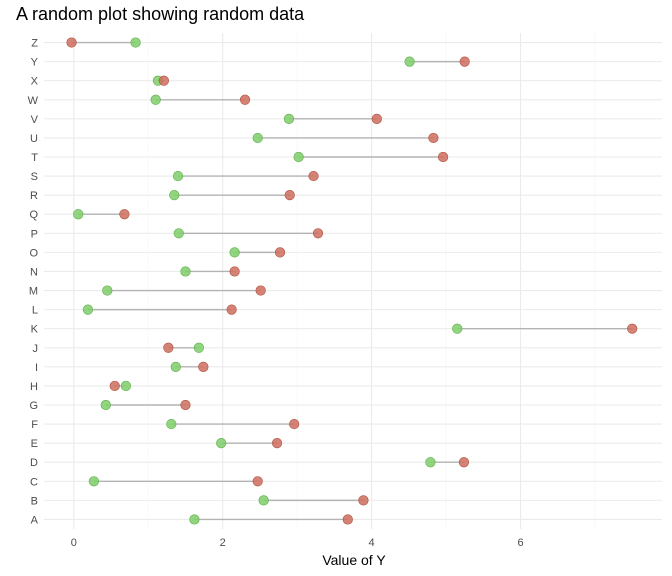  What do you see at coordinates (289, 118) in the screenshot?
I see `point-value1-v` at bounding box center [289, 118].